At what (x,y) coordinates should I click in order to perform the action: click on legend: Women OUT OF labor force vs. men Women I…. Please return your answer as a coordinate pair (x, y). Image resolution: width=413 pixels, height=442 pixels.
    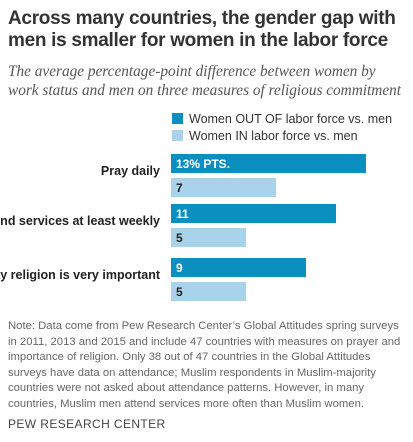
    Looking at the image, I should click on (282, 127).